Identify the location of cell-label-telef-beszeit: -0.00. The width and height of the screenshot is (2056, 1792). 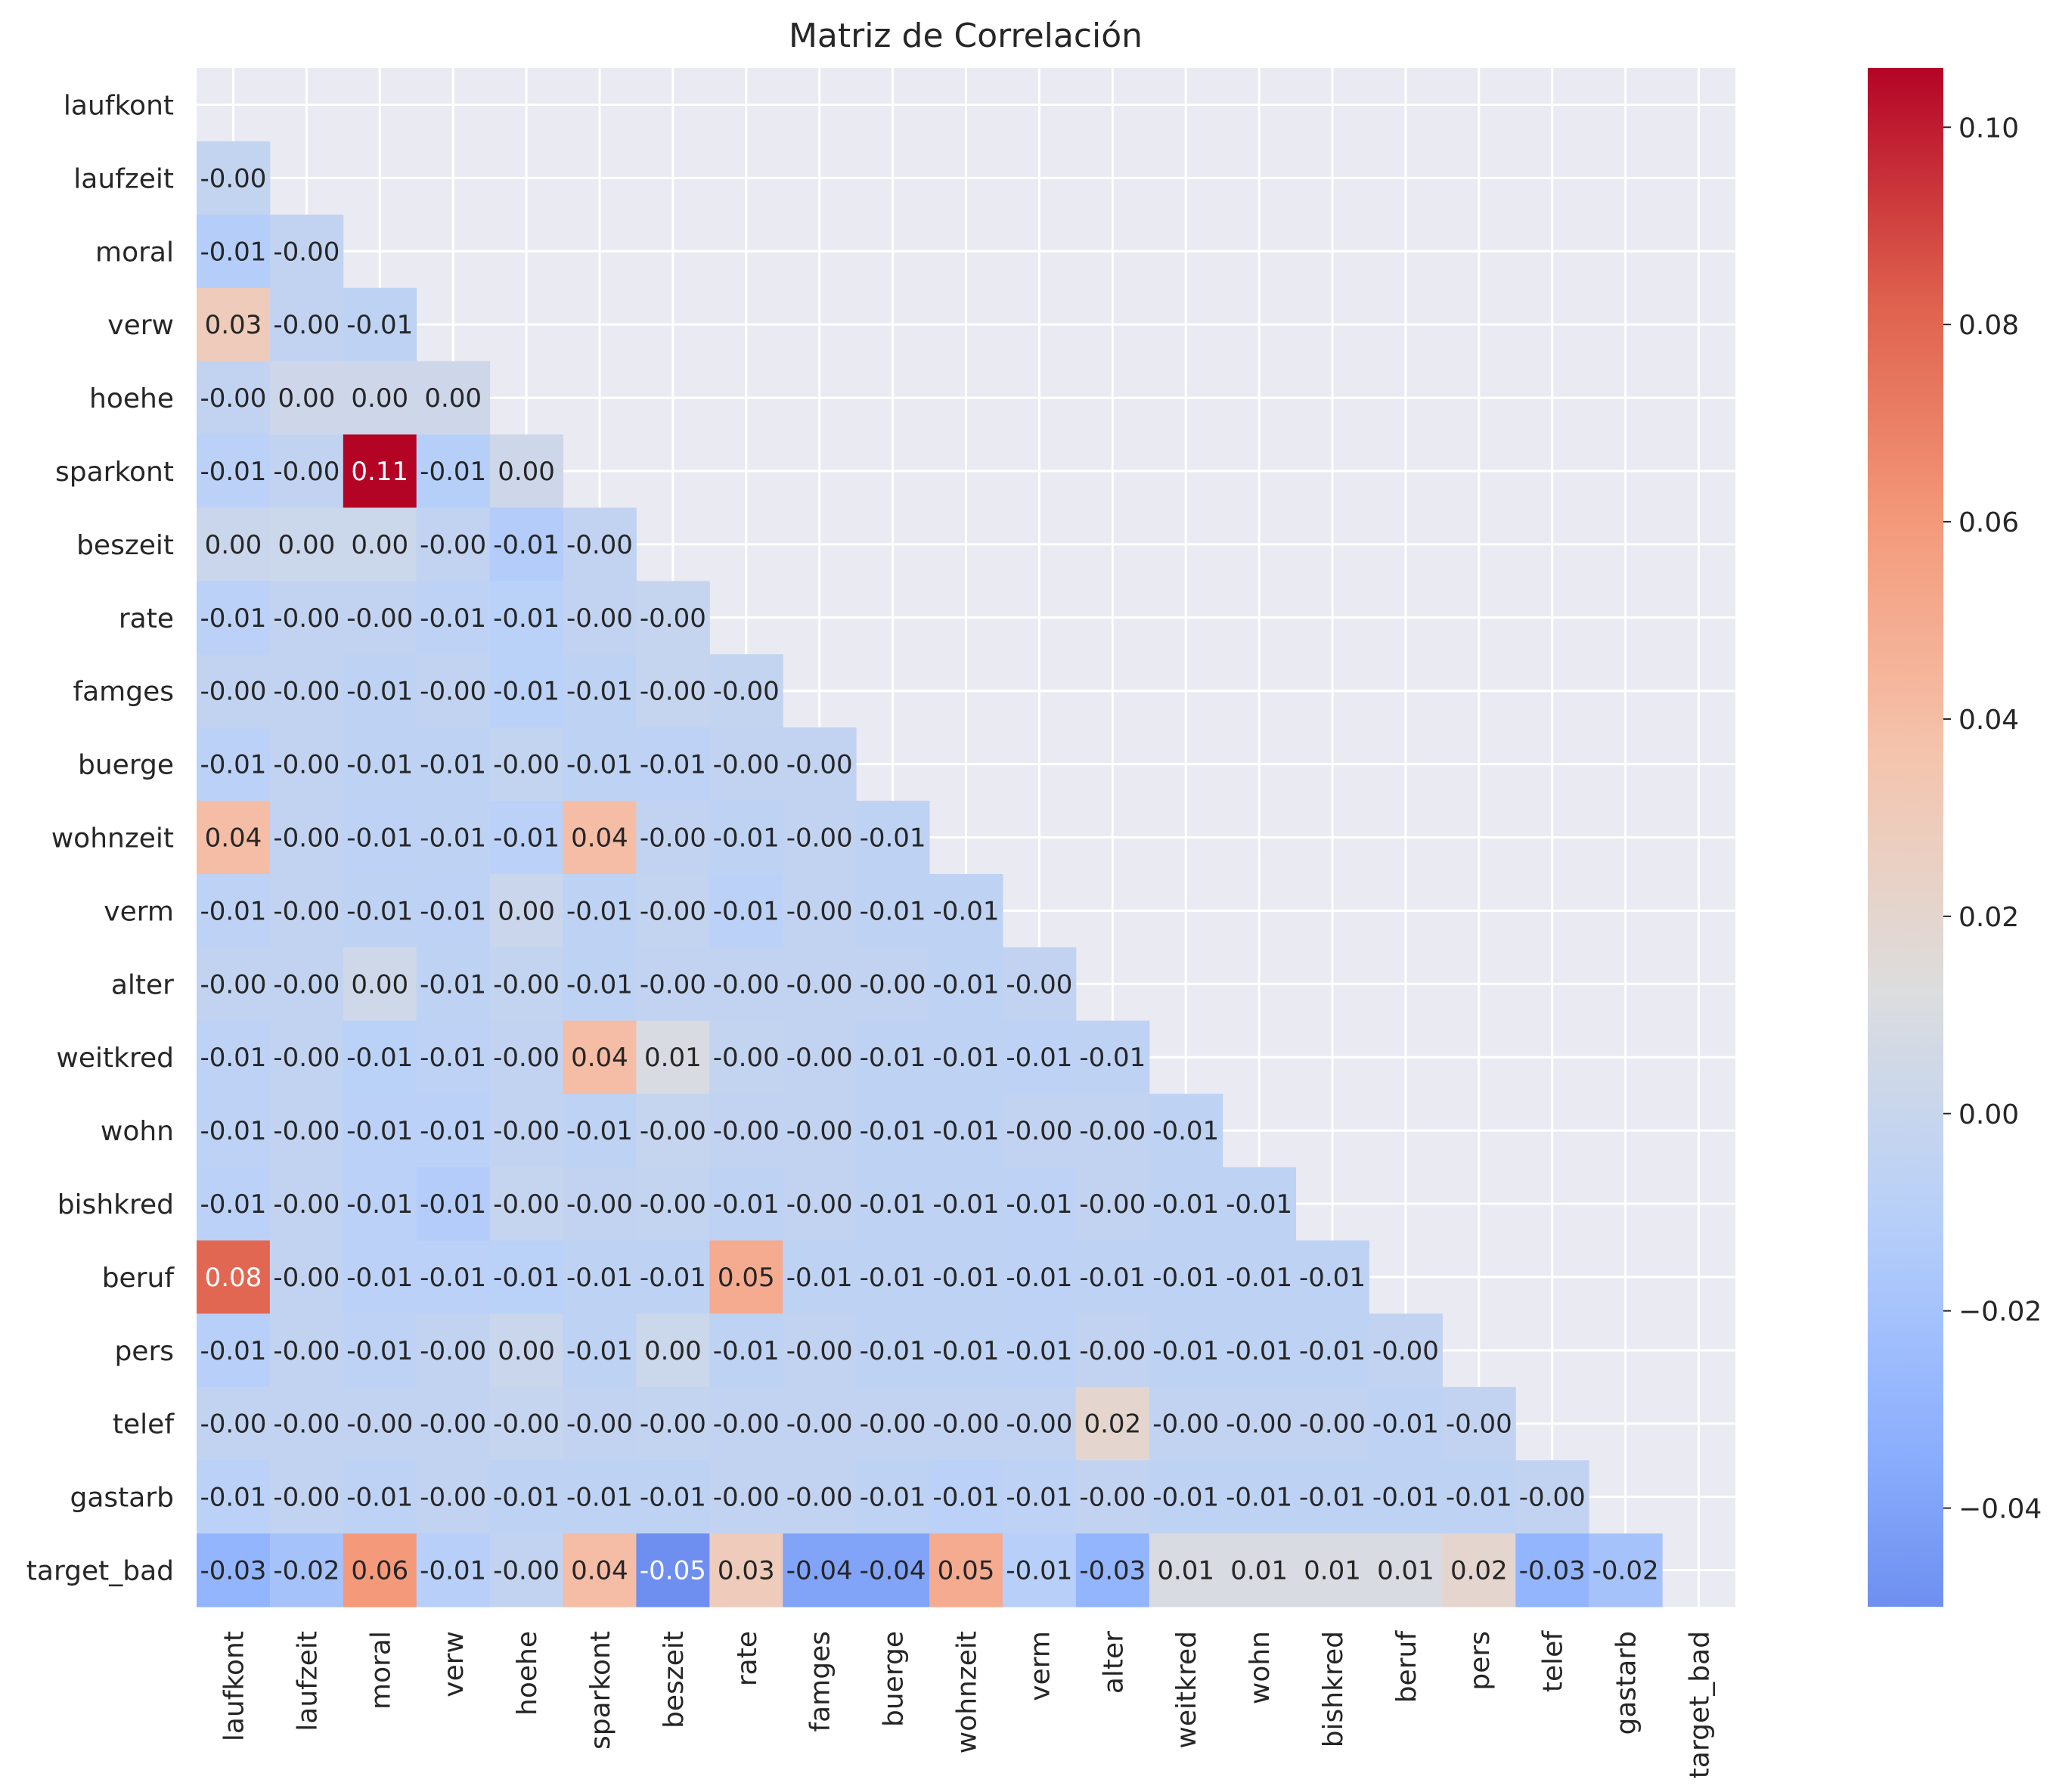
(673, 1424).